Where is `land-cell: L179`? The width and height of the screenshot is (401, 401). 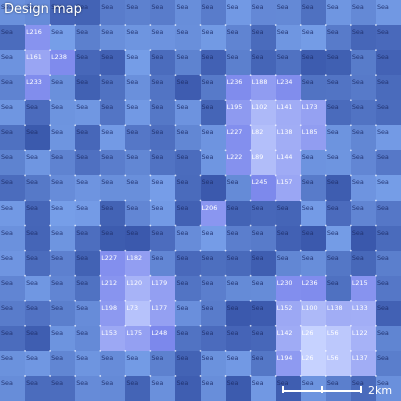 land-cell: L179 is located at coordinates (163, 288).